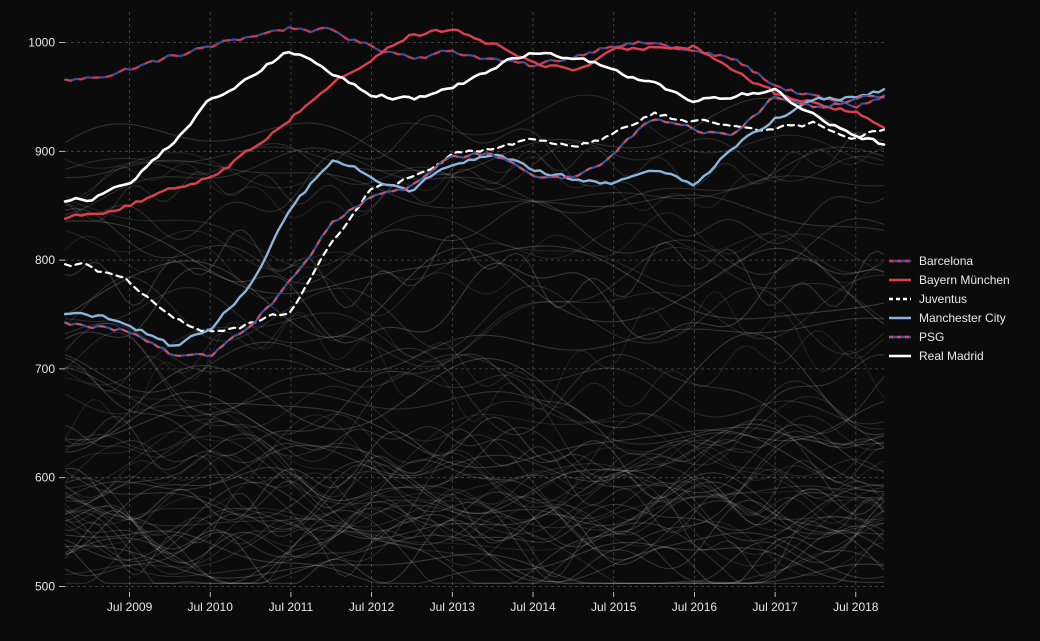 The width and height of the screenshot is (1040, 641). What do you see at coordinates (900, 299) in the screenshot?
I see `legend-swatch-juventus` at bounding box center [900, 299].